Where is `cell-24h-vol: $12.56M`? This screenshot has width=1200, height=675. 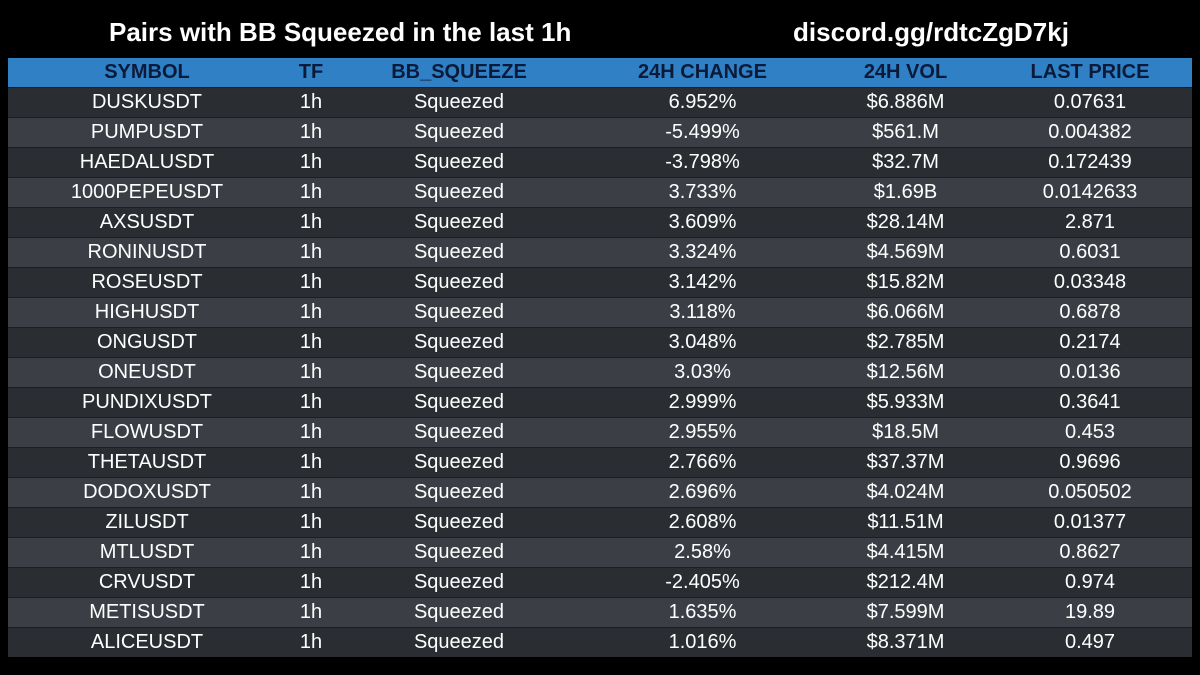 cell-24h-vol: $12.56M is located at coordinates (905, 372).